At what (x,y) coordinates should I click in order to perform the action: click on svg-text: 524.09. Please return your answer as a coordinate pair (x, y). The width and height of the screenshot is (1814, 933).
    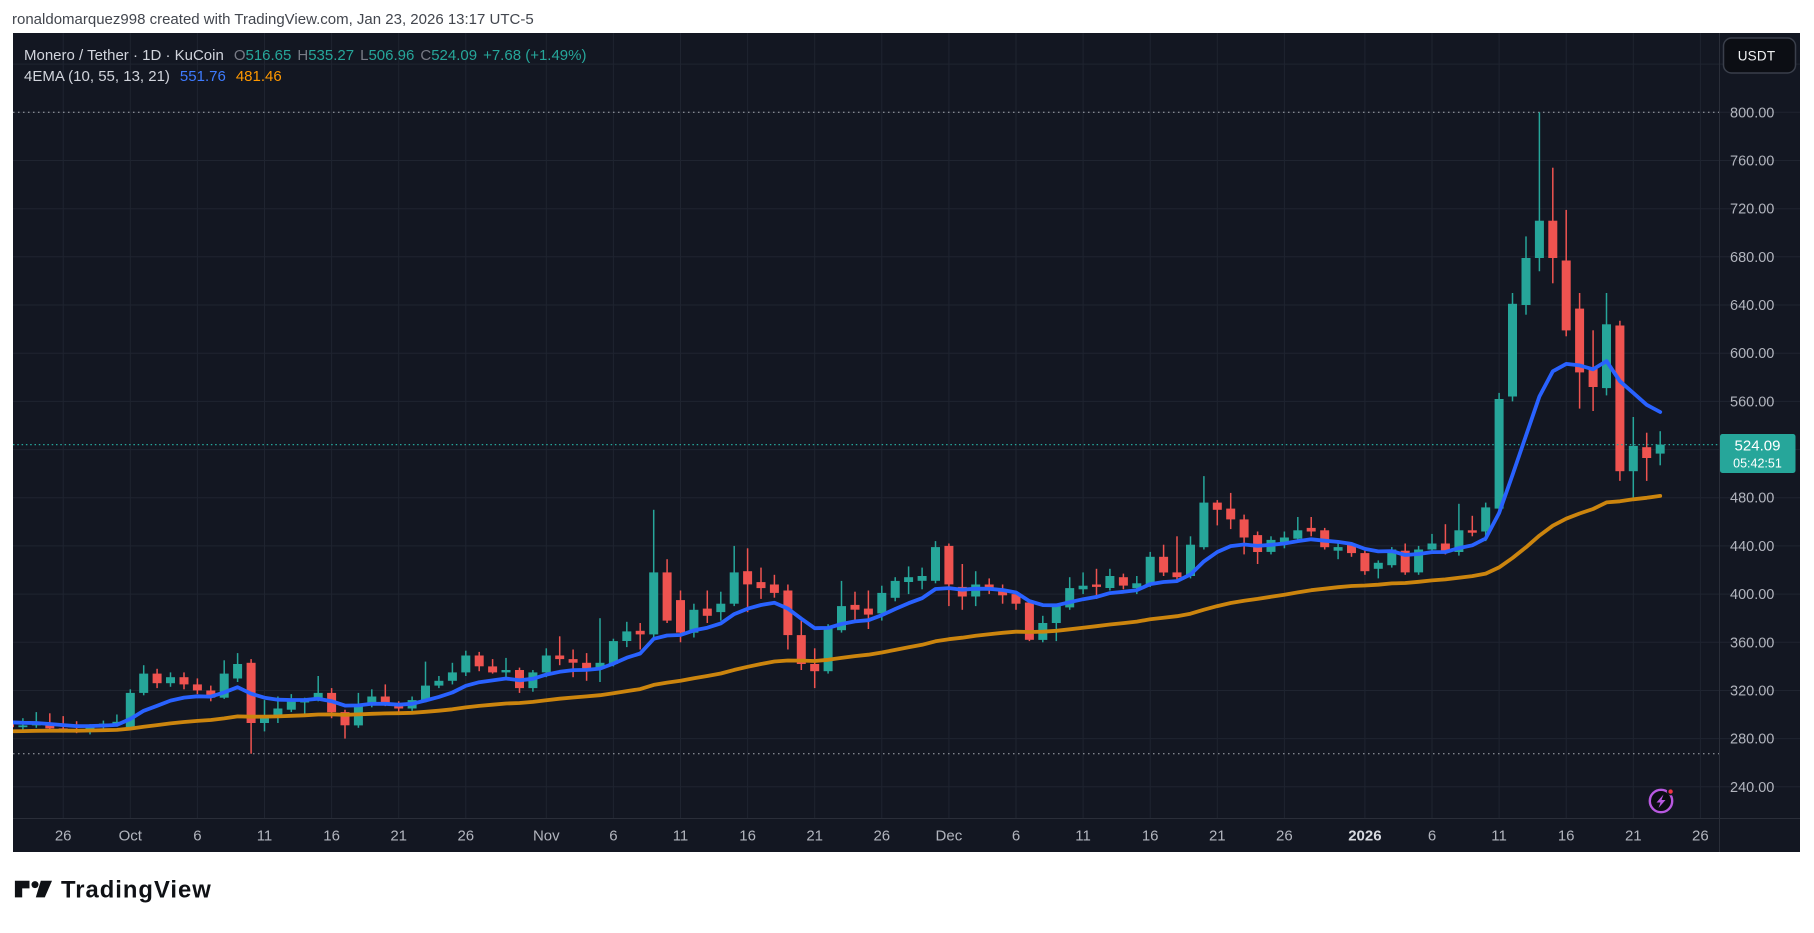
    Looking at the image, I should click on (1758, 446).